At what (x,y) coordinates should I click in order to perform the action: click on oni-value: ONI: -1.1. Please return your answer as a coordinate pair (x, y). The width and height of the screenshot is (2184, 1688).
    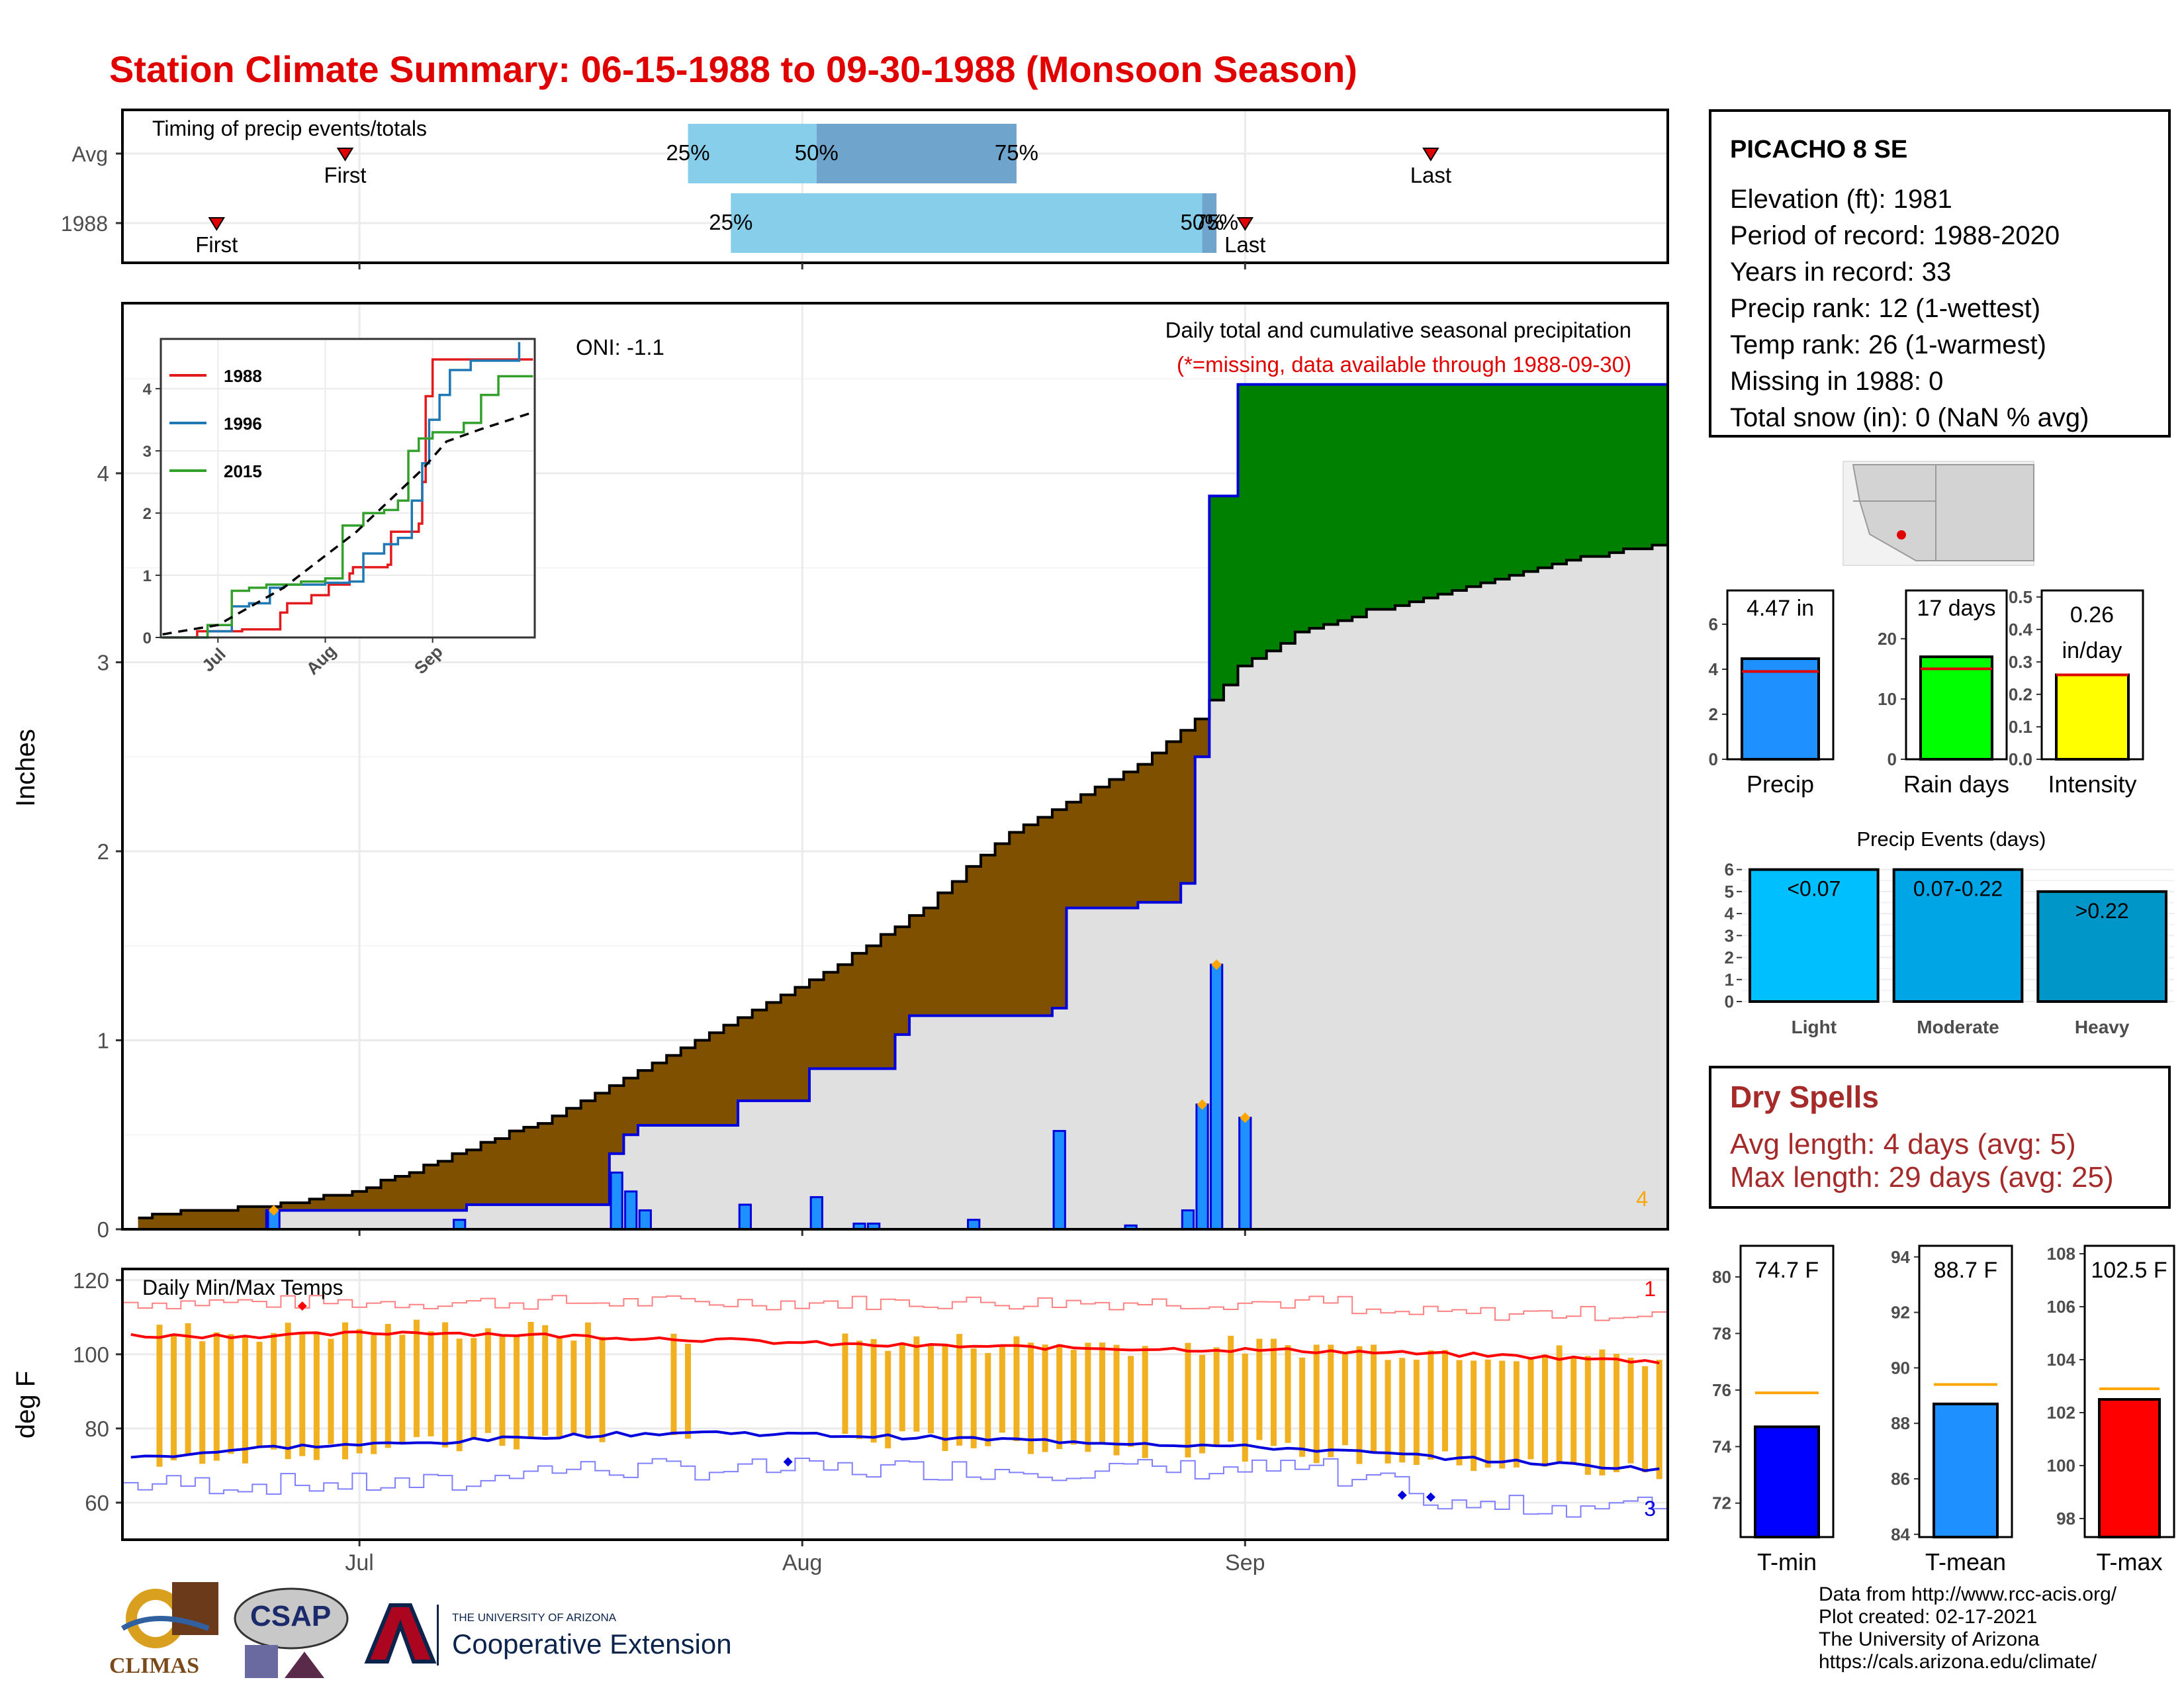
    Looking at the image, I should click on (620, 347).